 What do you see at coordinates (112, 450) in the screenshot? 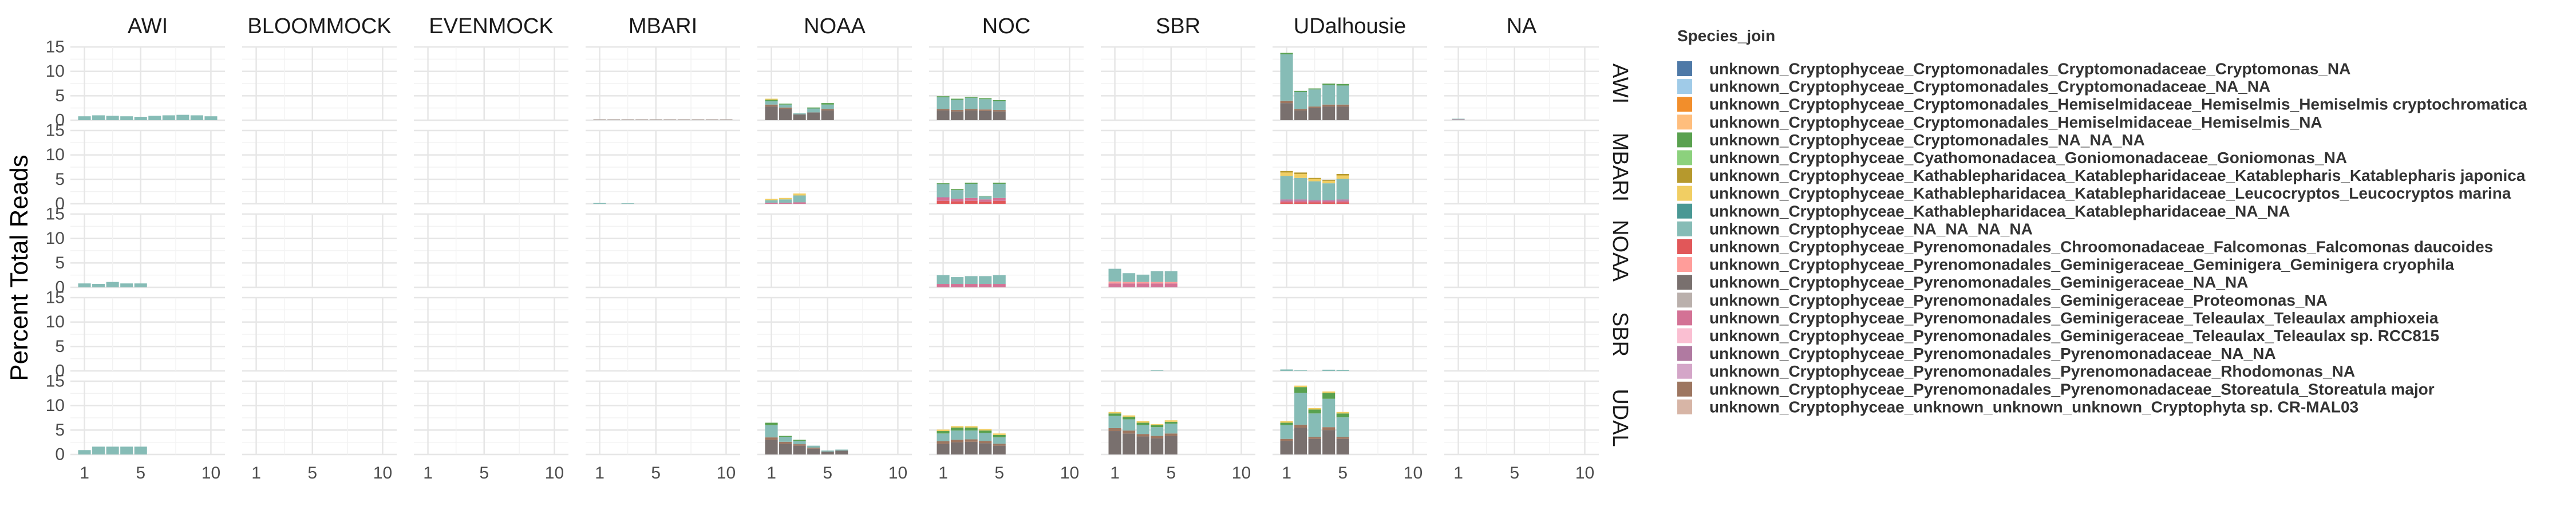
I see `bars-udal-awi` at bounding box center [112, 450].